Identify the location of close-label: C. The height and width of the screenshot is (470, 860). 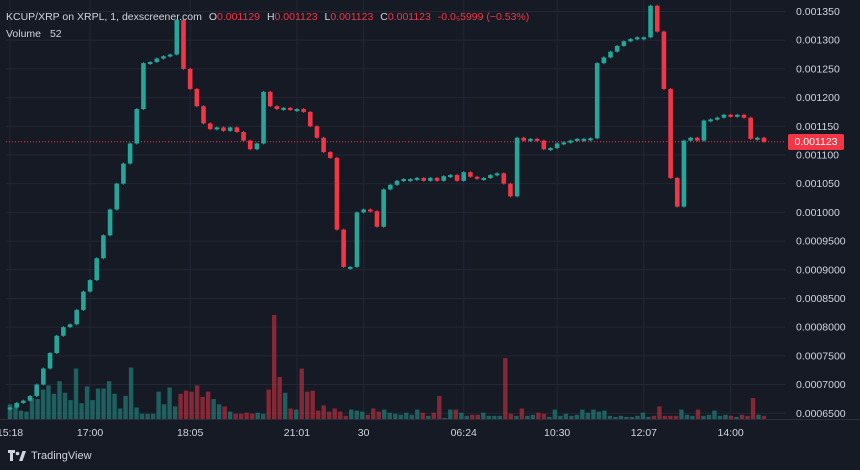
(384, 17).